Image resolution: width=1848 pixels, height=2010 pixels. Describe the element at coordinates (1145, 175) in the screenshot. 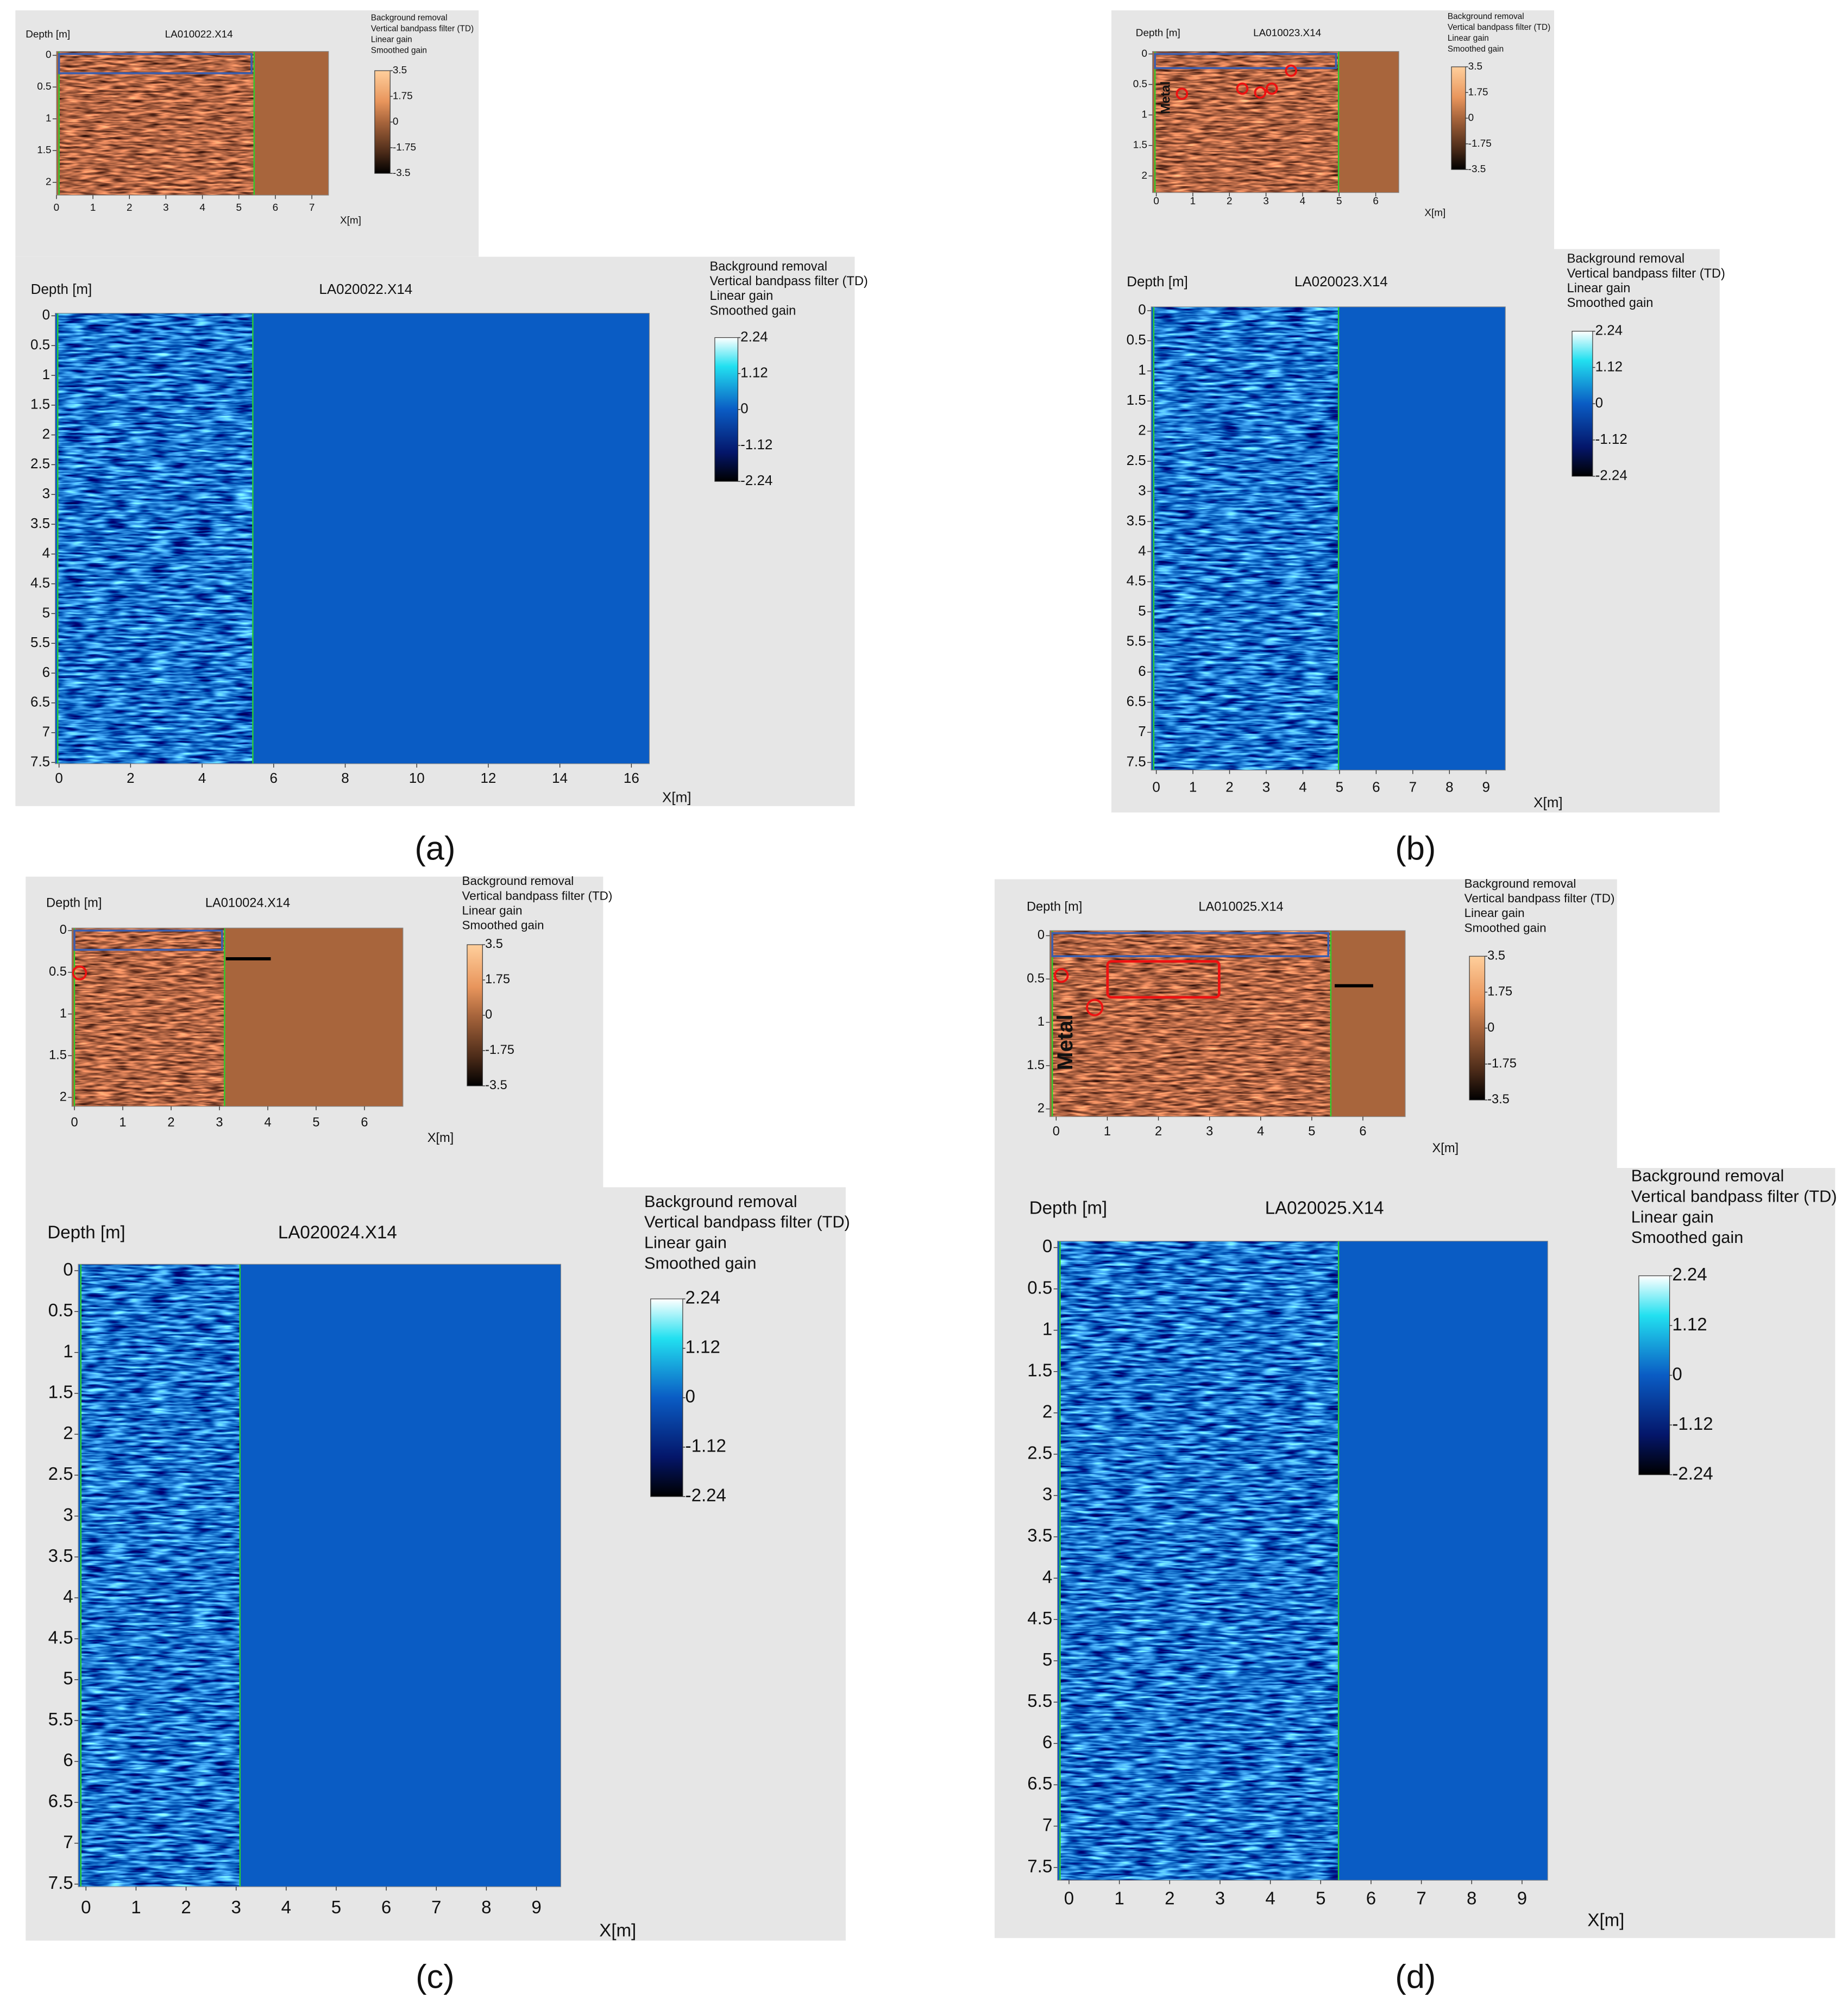

I see `y-tick-label: 2` at that location.